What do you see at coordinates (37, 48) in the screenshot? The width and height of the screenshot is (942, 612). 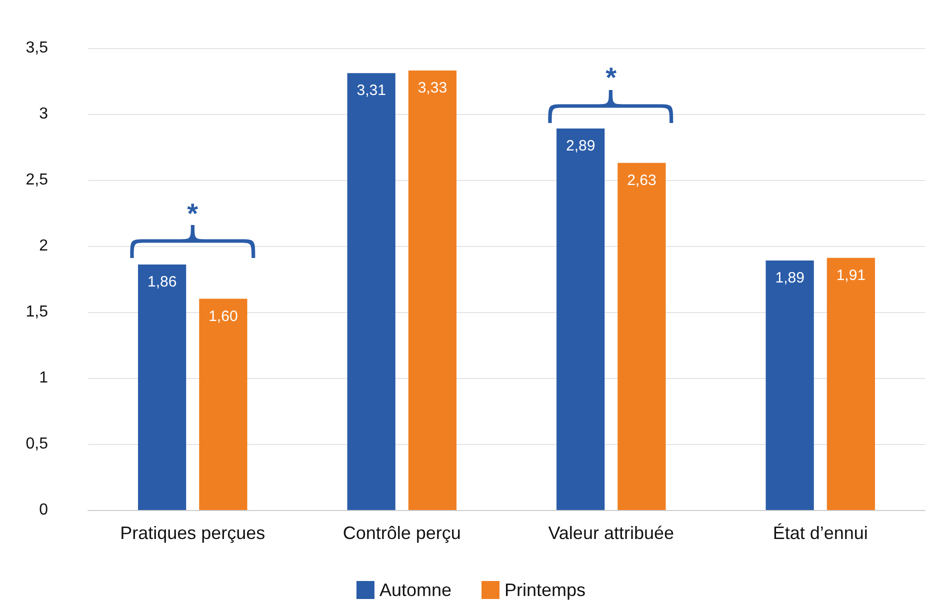 I see `y-tick-label: 3,5` at bounding box center [37, 48].